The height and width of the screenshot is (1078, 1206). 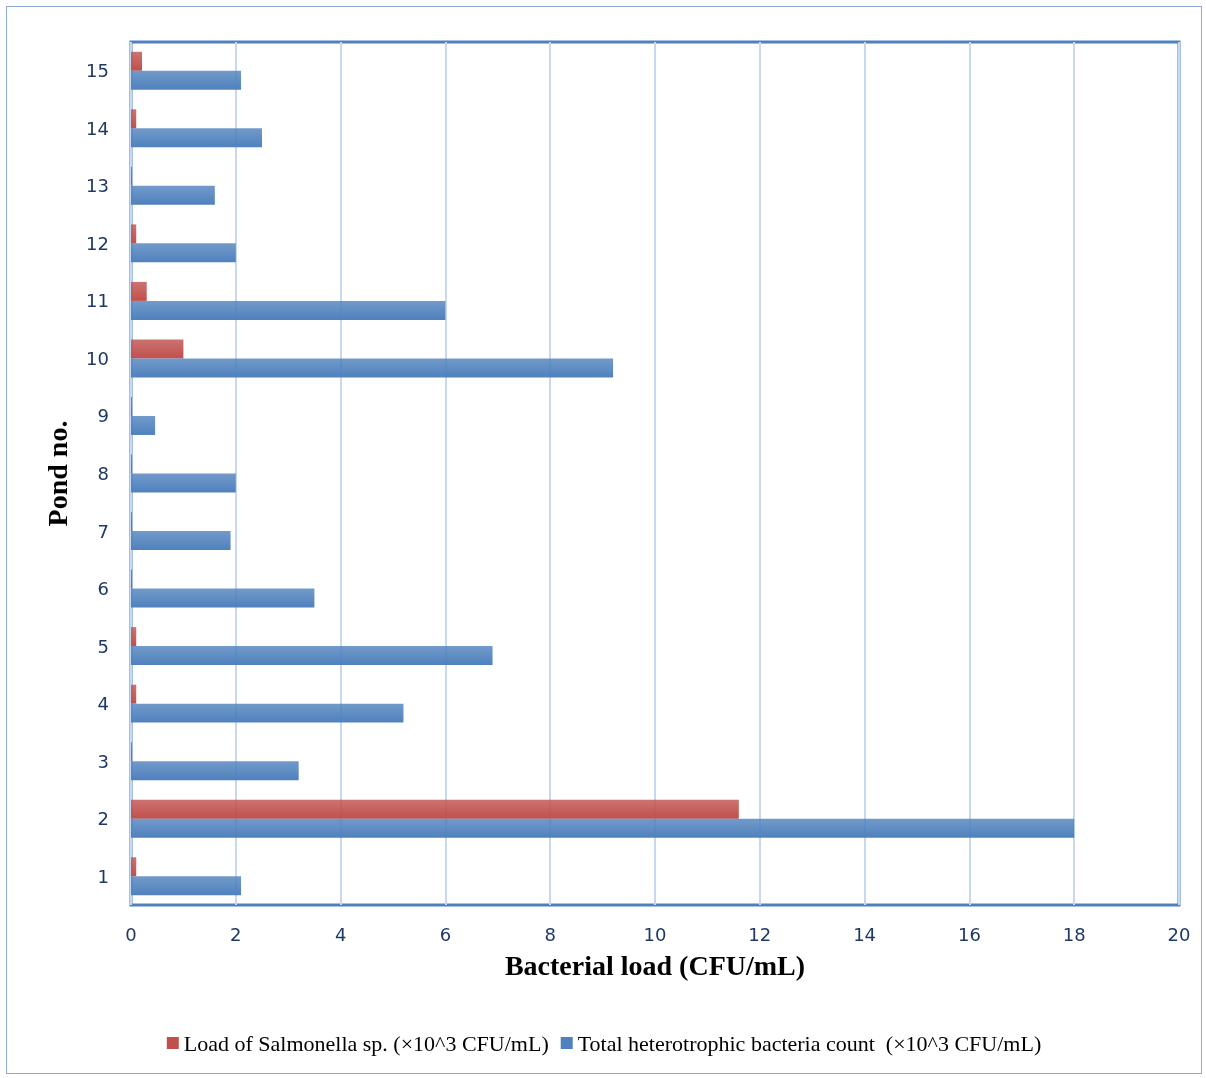 What do you see at coordinates (550, 934) in the screenshot?
I see `x-tick-label: 8` at bounding box center [550, 934].